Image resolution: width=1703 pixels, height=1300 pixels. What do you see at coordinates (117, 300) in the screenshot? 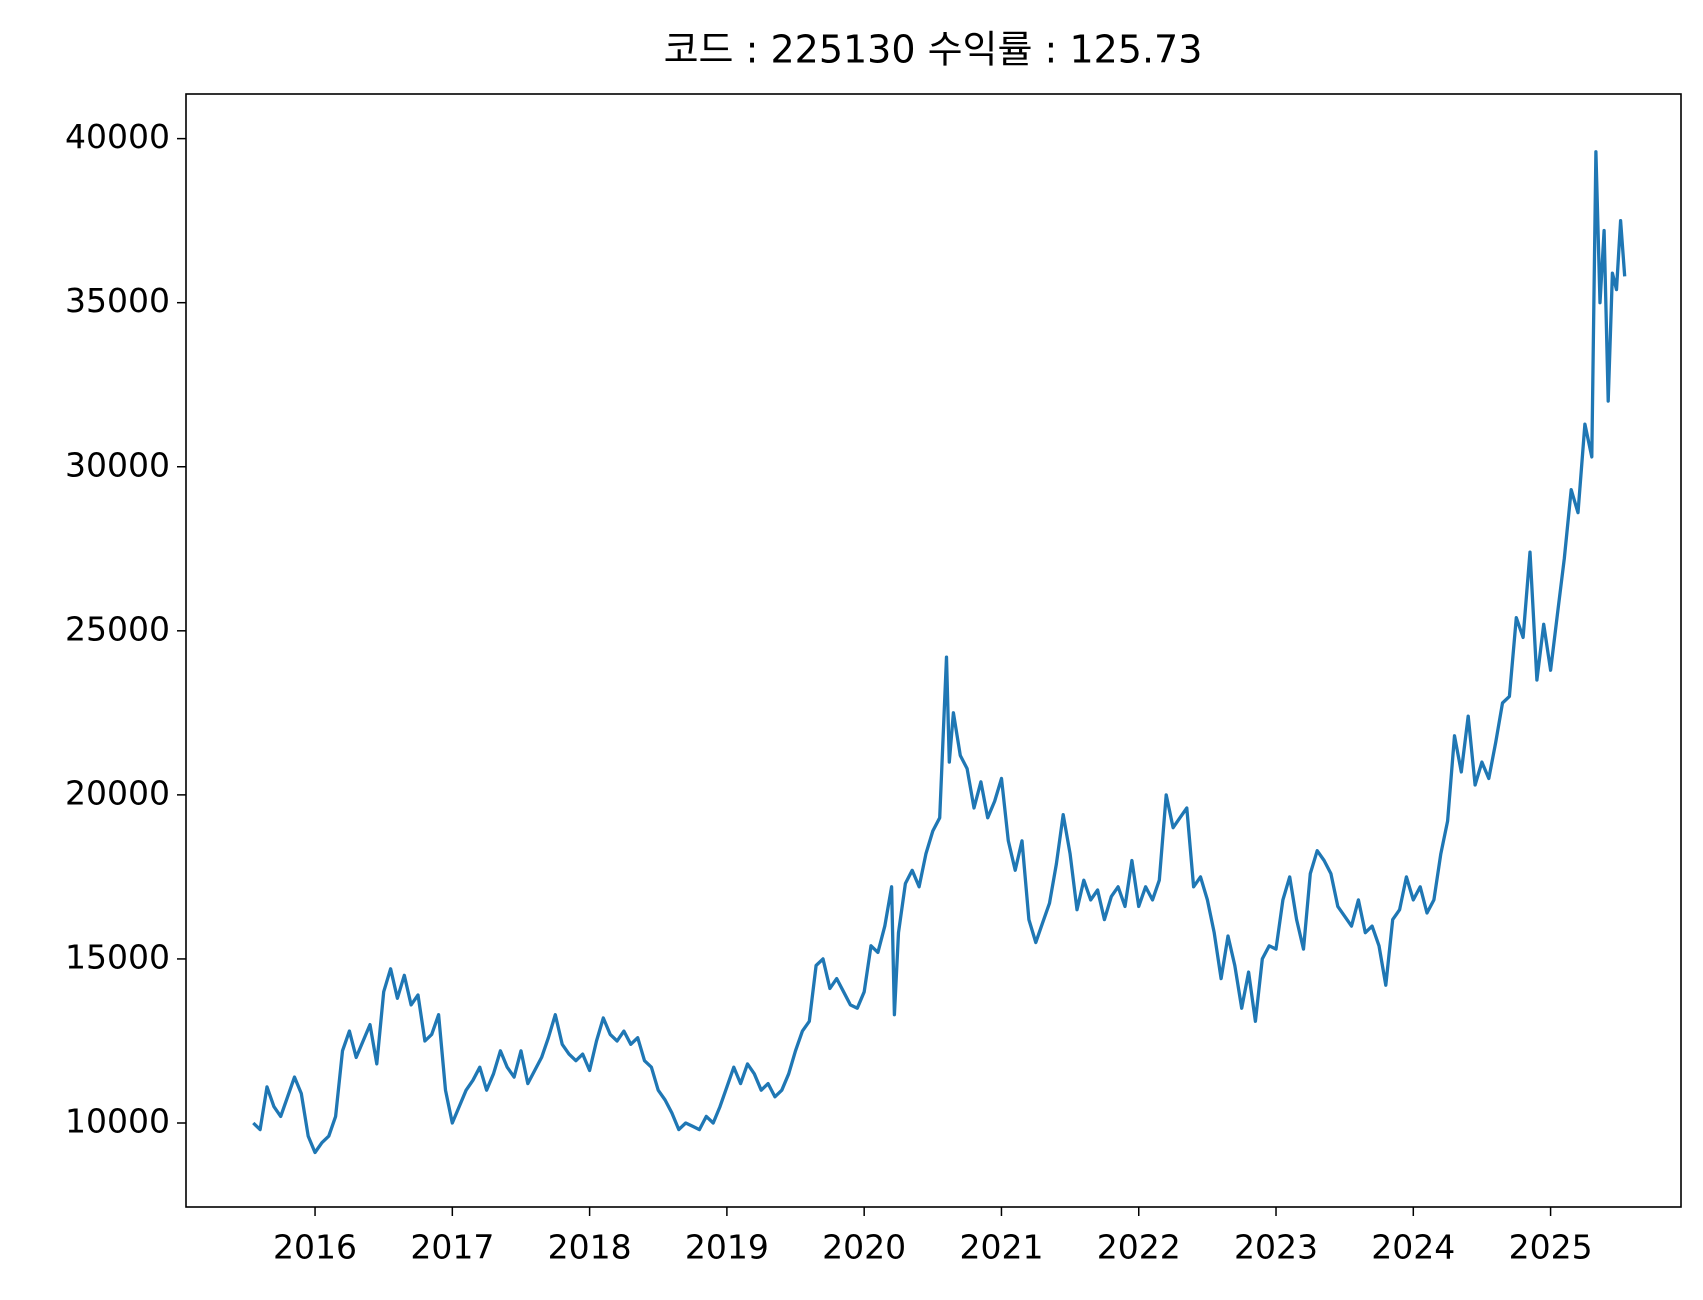
I see `y-tick-label: 35000` at bounding box center [117, 300].